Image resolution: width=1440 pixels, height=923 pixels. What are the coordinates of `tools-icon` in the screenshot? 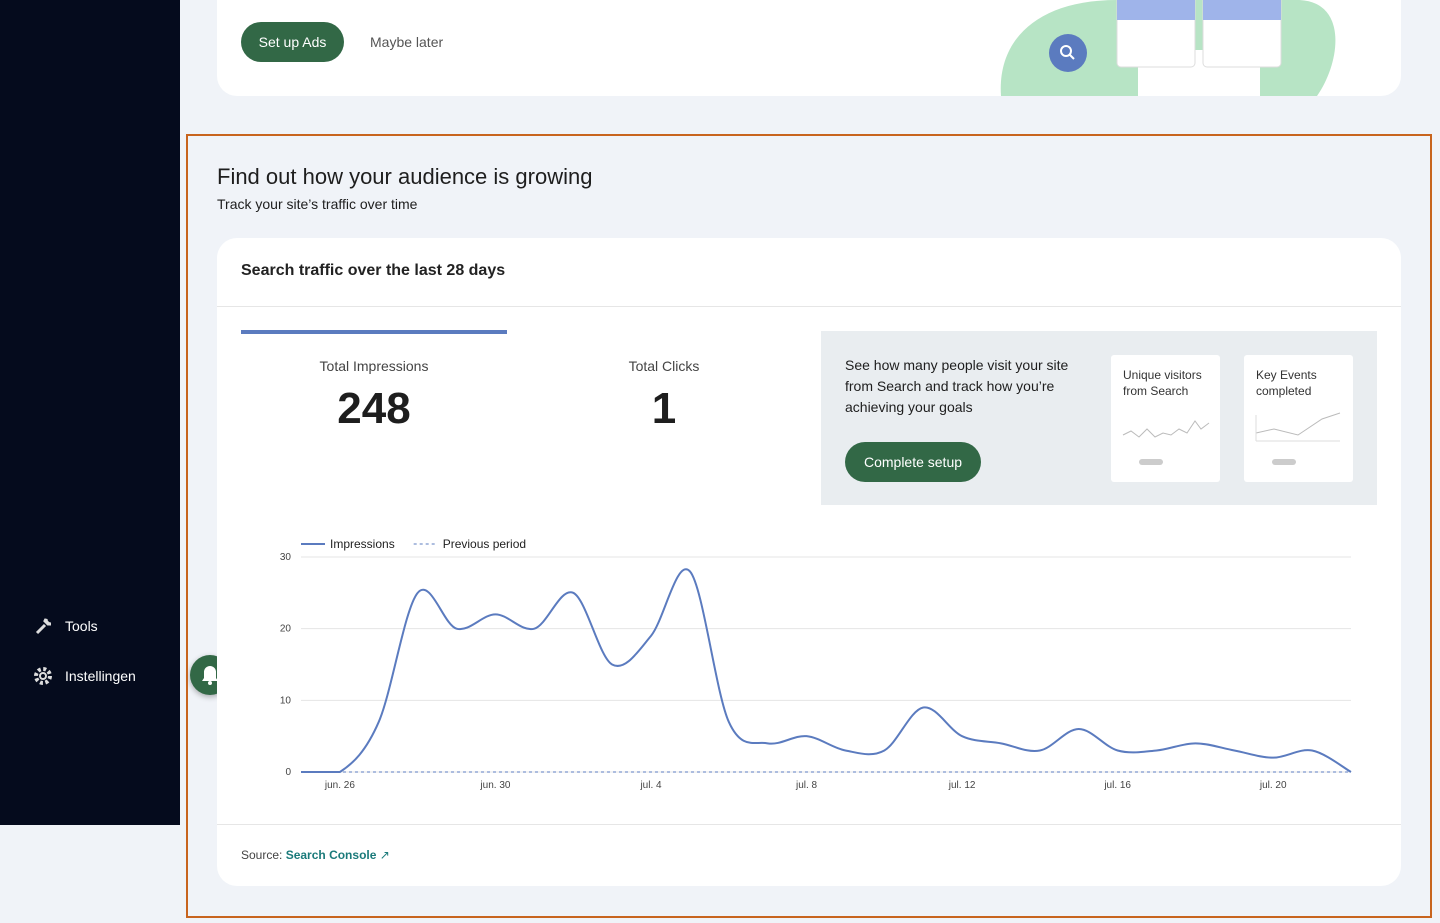 It's located at (43, 626).